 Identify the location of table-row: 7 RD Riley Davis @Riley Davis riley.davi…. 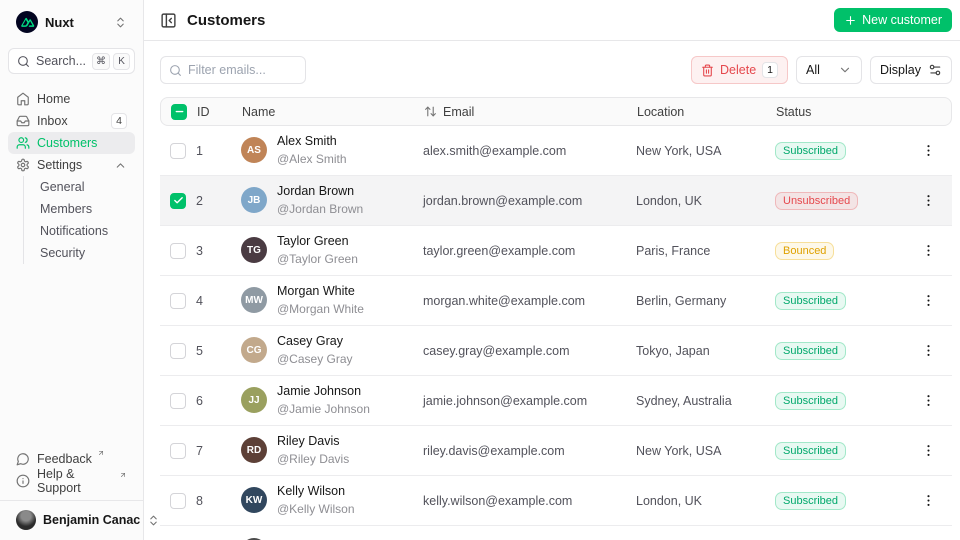
(556, 451).